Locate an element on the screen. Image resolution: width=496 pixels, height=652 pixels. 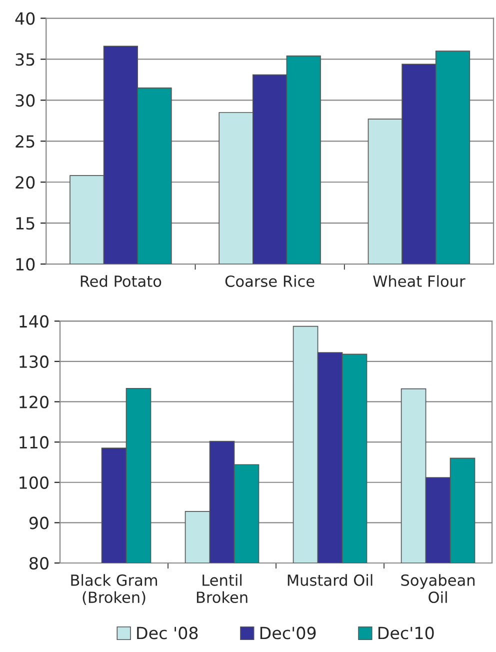
y-tick-label: 80 is located at coordinates (39, 563).